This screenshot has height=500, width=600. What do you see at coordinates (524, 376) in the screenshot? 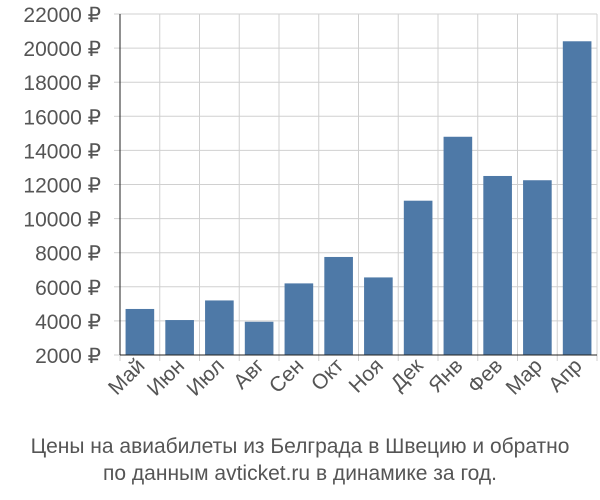
I see `x-tick-label: Мар` at bounding box center [524, 376].